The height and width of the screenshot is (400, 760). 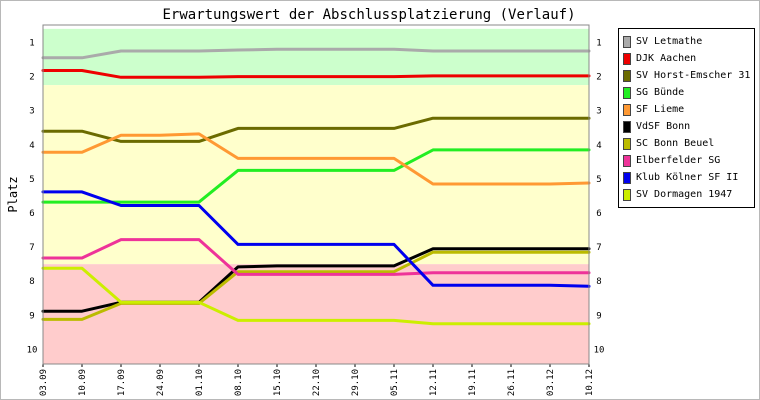 What do you see at coordinates (239, 382) in the screenshot?
I see `x-tick-label: 08.10` at bounding box center [239, 382].